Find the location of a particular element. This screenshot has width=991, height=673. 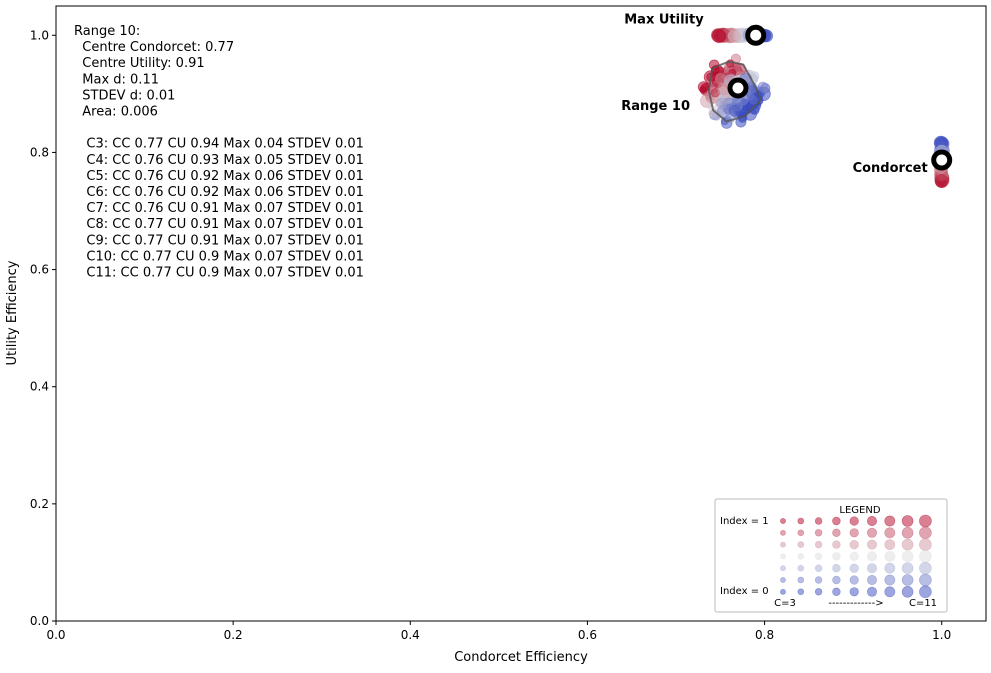

legend-title: LEGEND is located at coordinates (859, 510).